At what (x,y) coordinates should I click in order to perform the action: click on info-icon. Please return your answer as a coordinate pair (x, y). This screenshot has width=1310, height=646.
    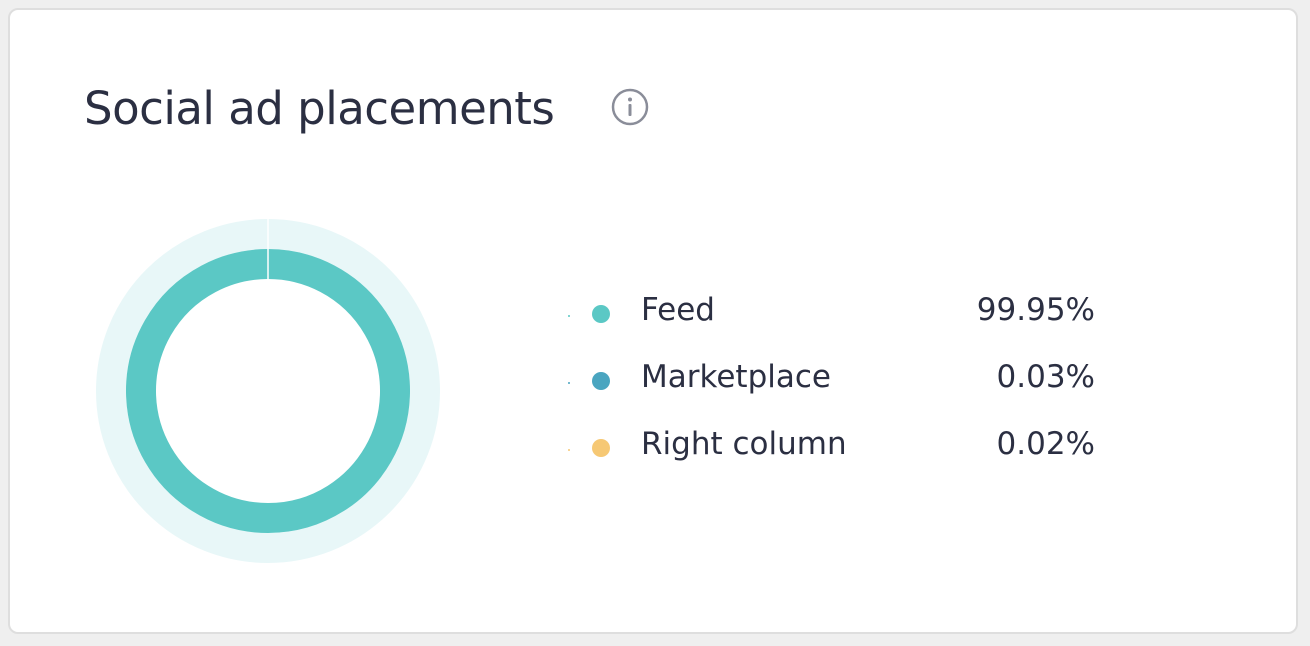
    Looking at the image, I should click on (630, 107).